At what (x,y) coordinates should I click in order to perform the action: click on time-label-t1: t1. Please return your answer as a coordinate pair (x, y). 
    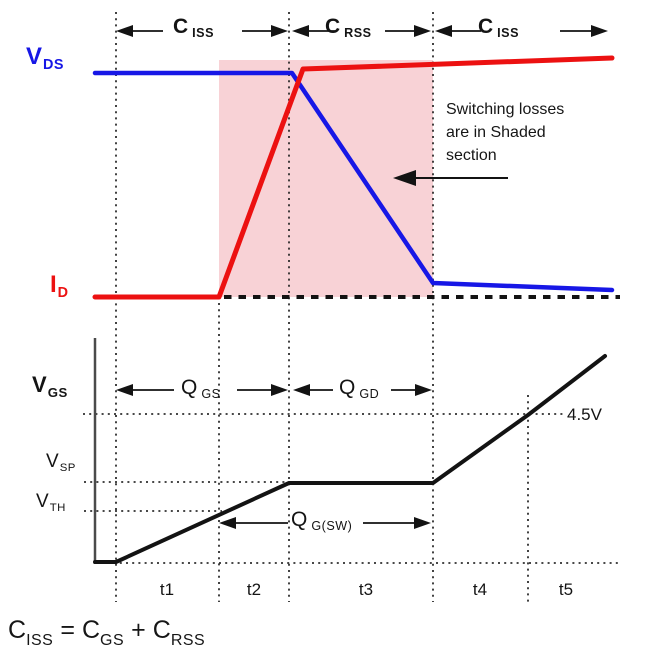
    Looking at the image, I should click on (167, 589).